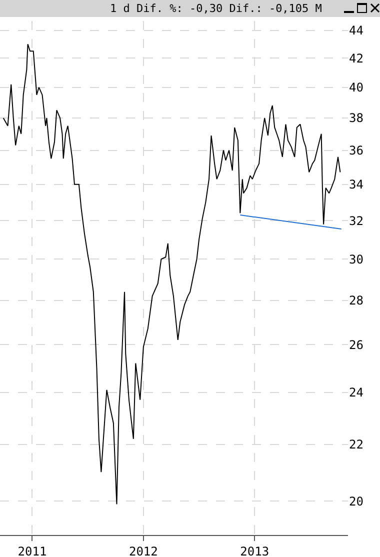  Describe the element at coordinates (356, 501) in the screenshot. I see `y-tick-label: 20` at that location.